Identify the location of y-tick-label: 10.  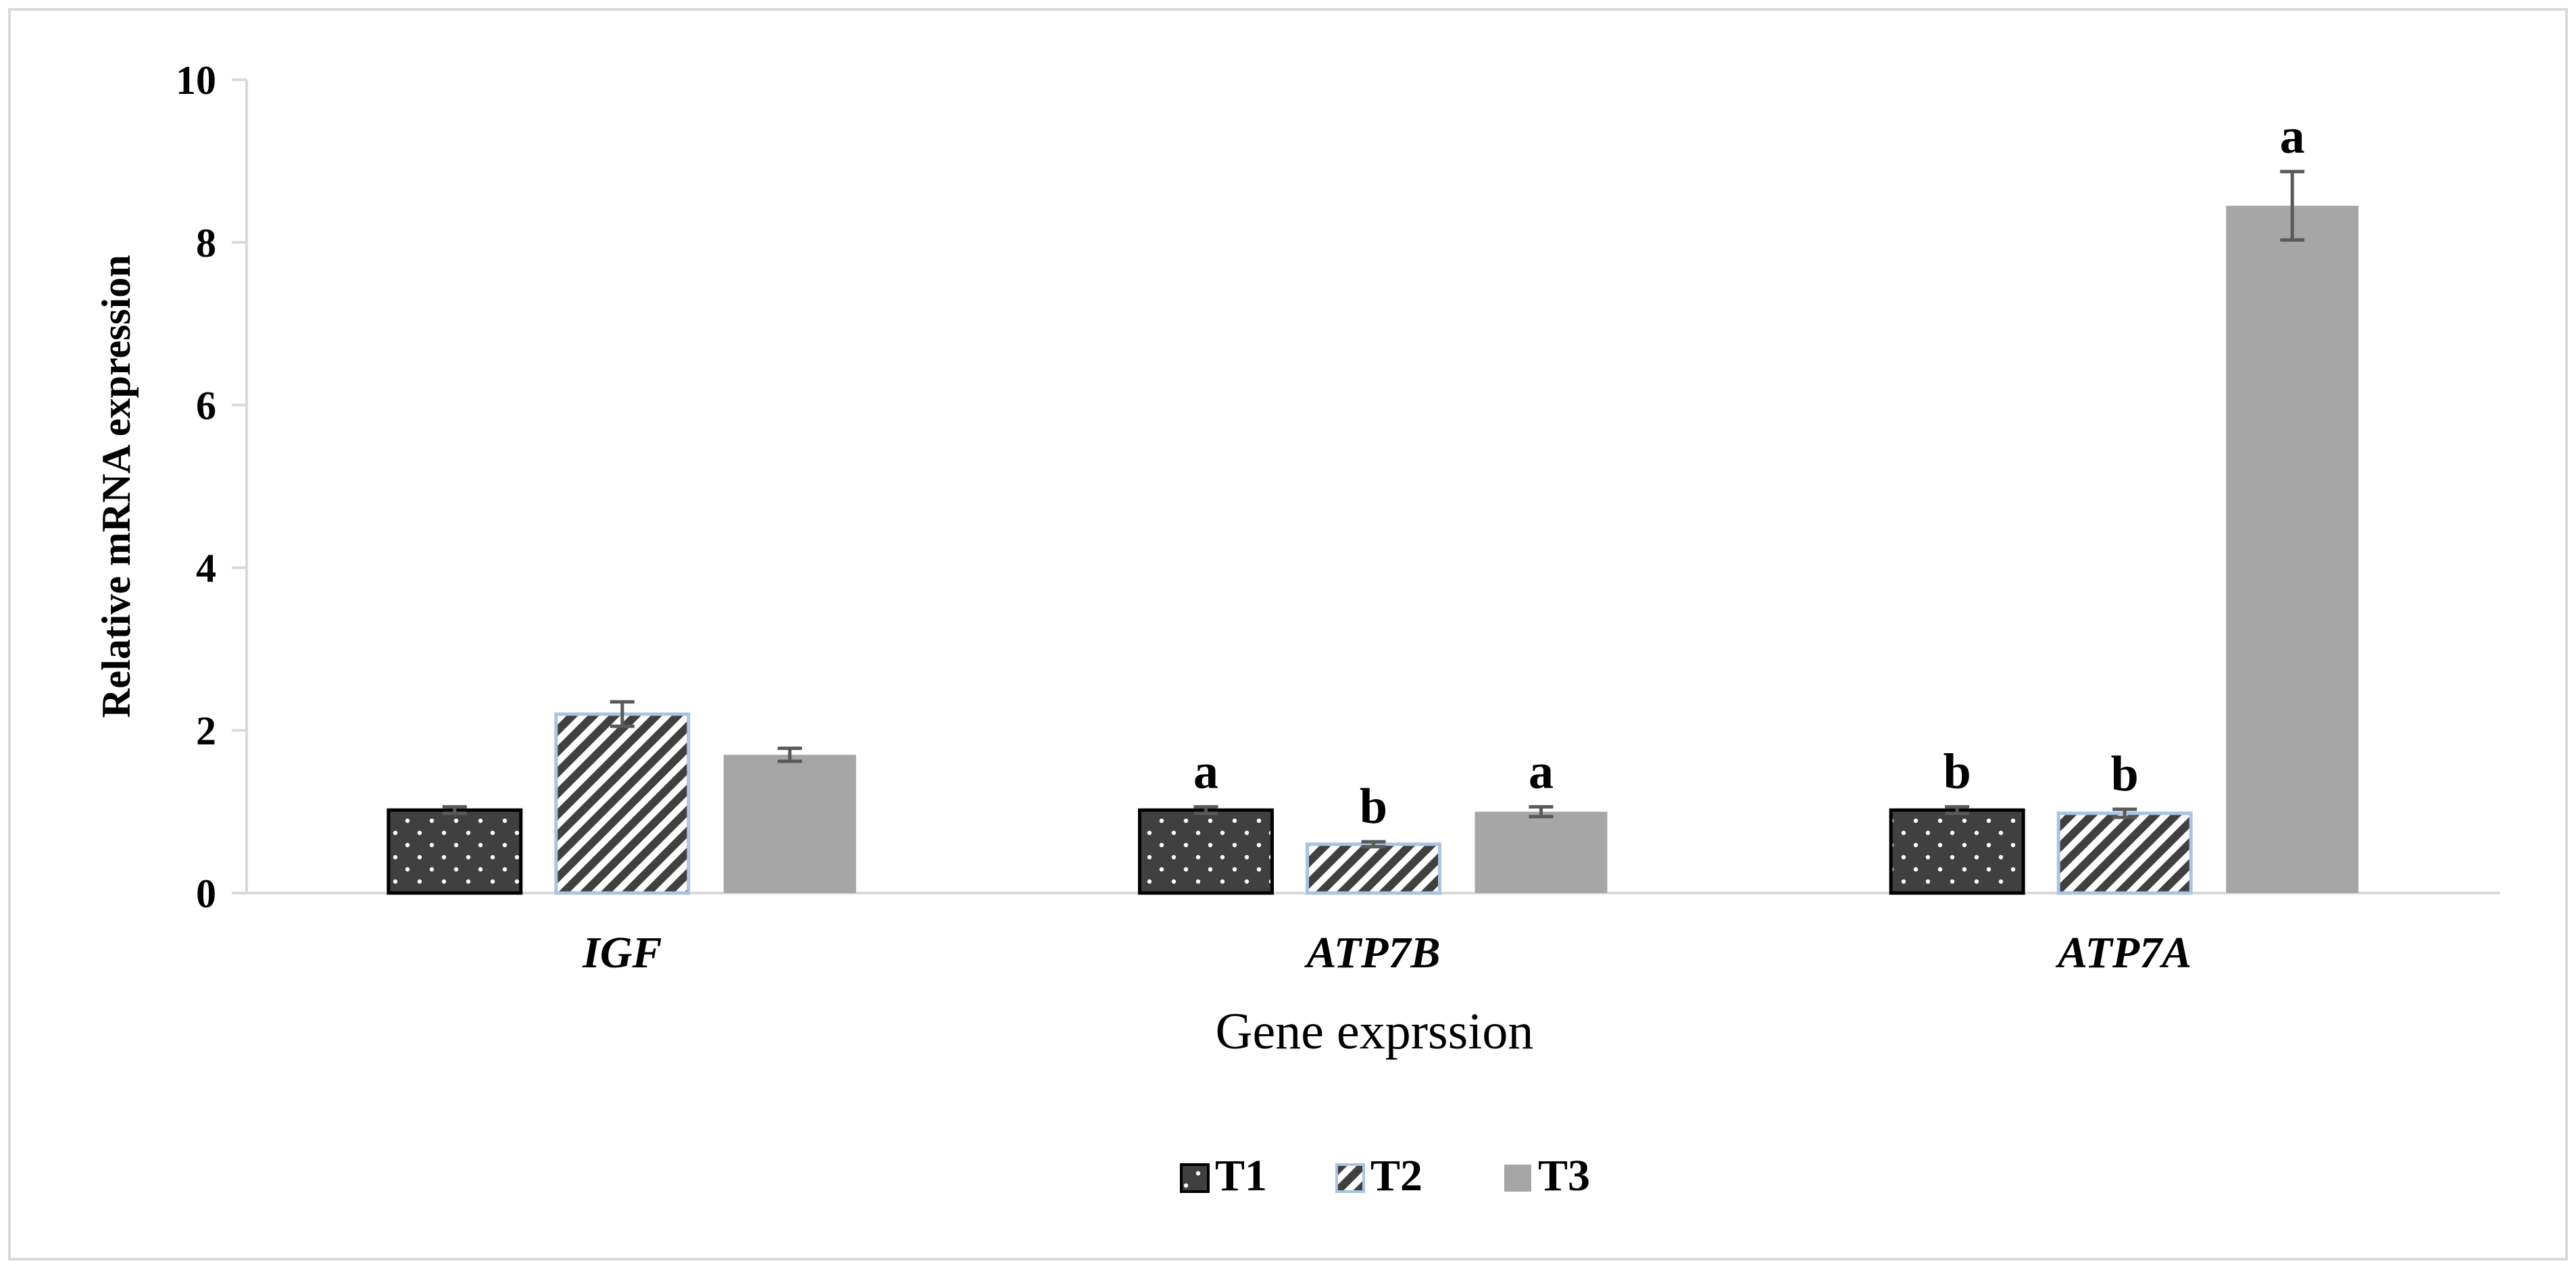
(196, 80).